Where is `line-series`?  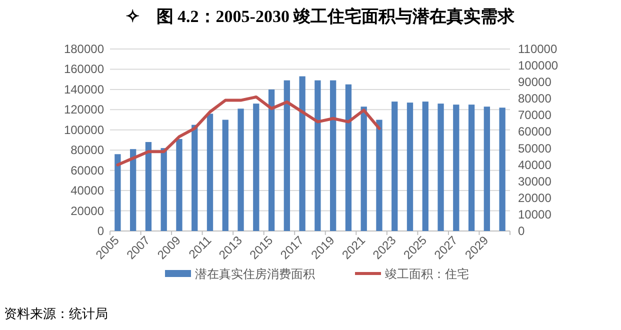
line-series is located at coordinates (248, 130).